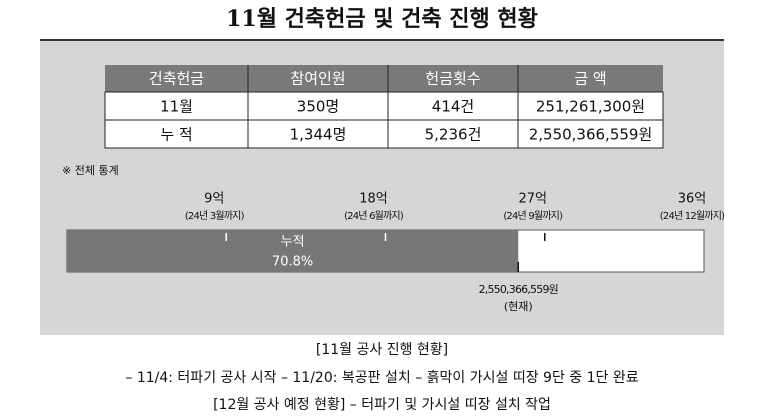  What do you see at coordinates (591, 135) in the screenshot?
I see `table-cell: 2,550,366,559원` at bounding box center [591, 135].